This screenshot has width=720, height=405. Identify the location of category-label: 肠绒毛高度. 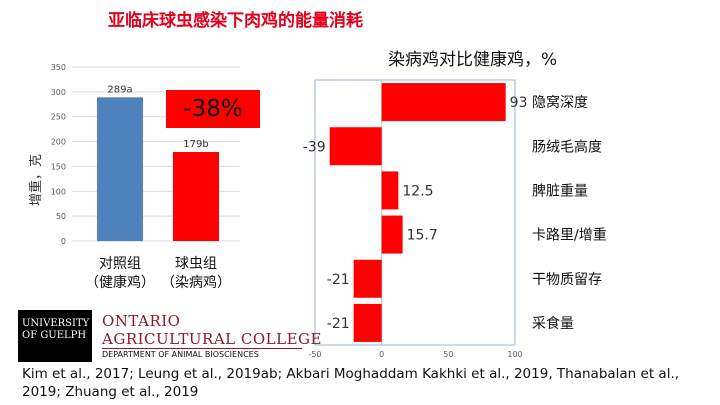
(567, 146).